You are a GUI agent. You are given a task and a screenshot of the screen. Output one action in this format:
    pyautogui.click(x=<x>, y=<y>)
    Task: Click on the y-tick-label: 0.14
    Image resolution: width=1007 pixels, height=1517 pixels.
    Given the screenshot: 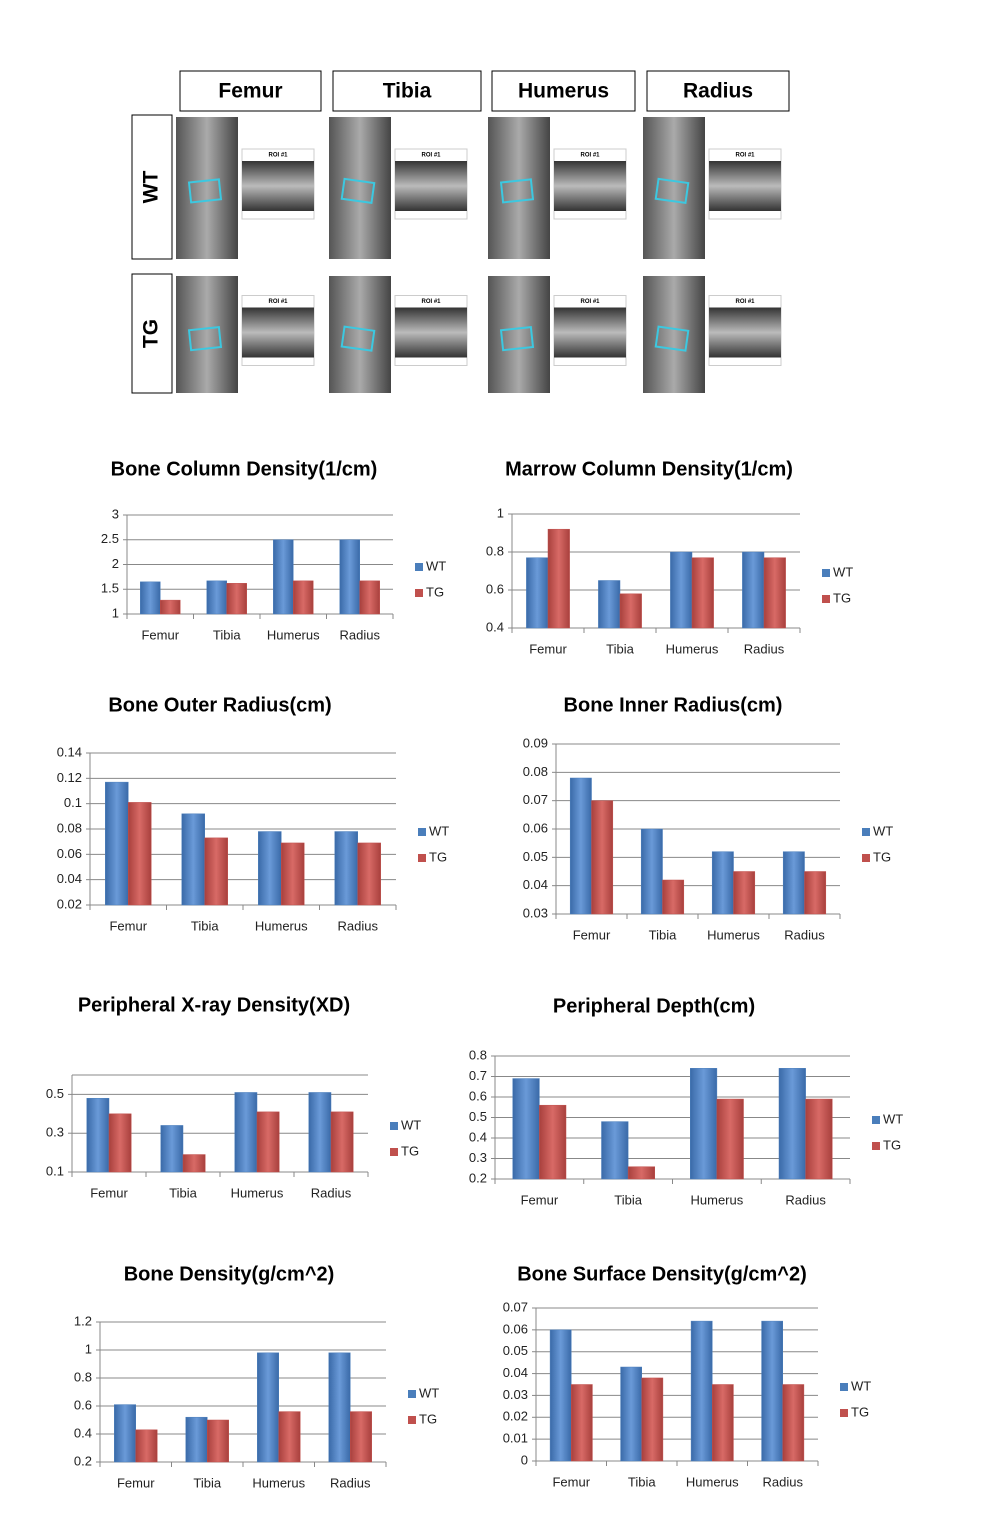 What is the action you would take?
    pyautogui.click(x=69, y=751)
    